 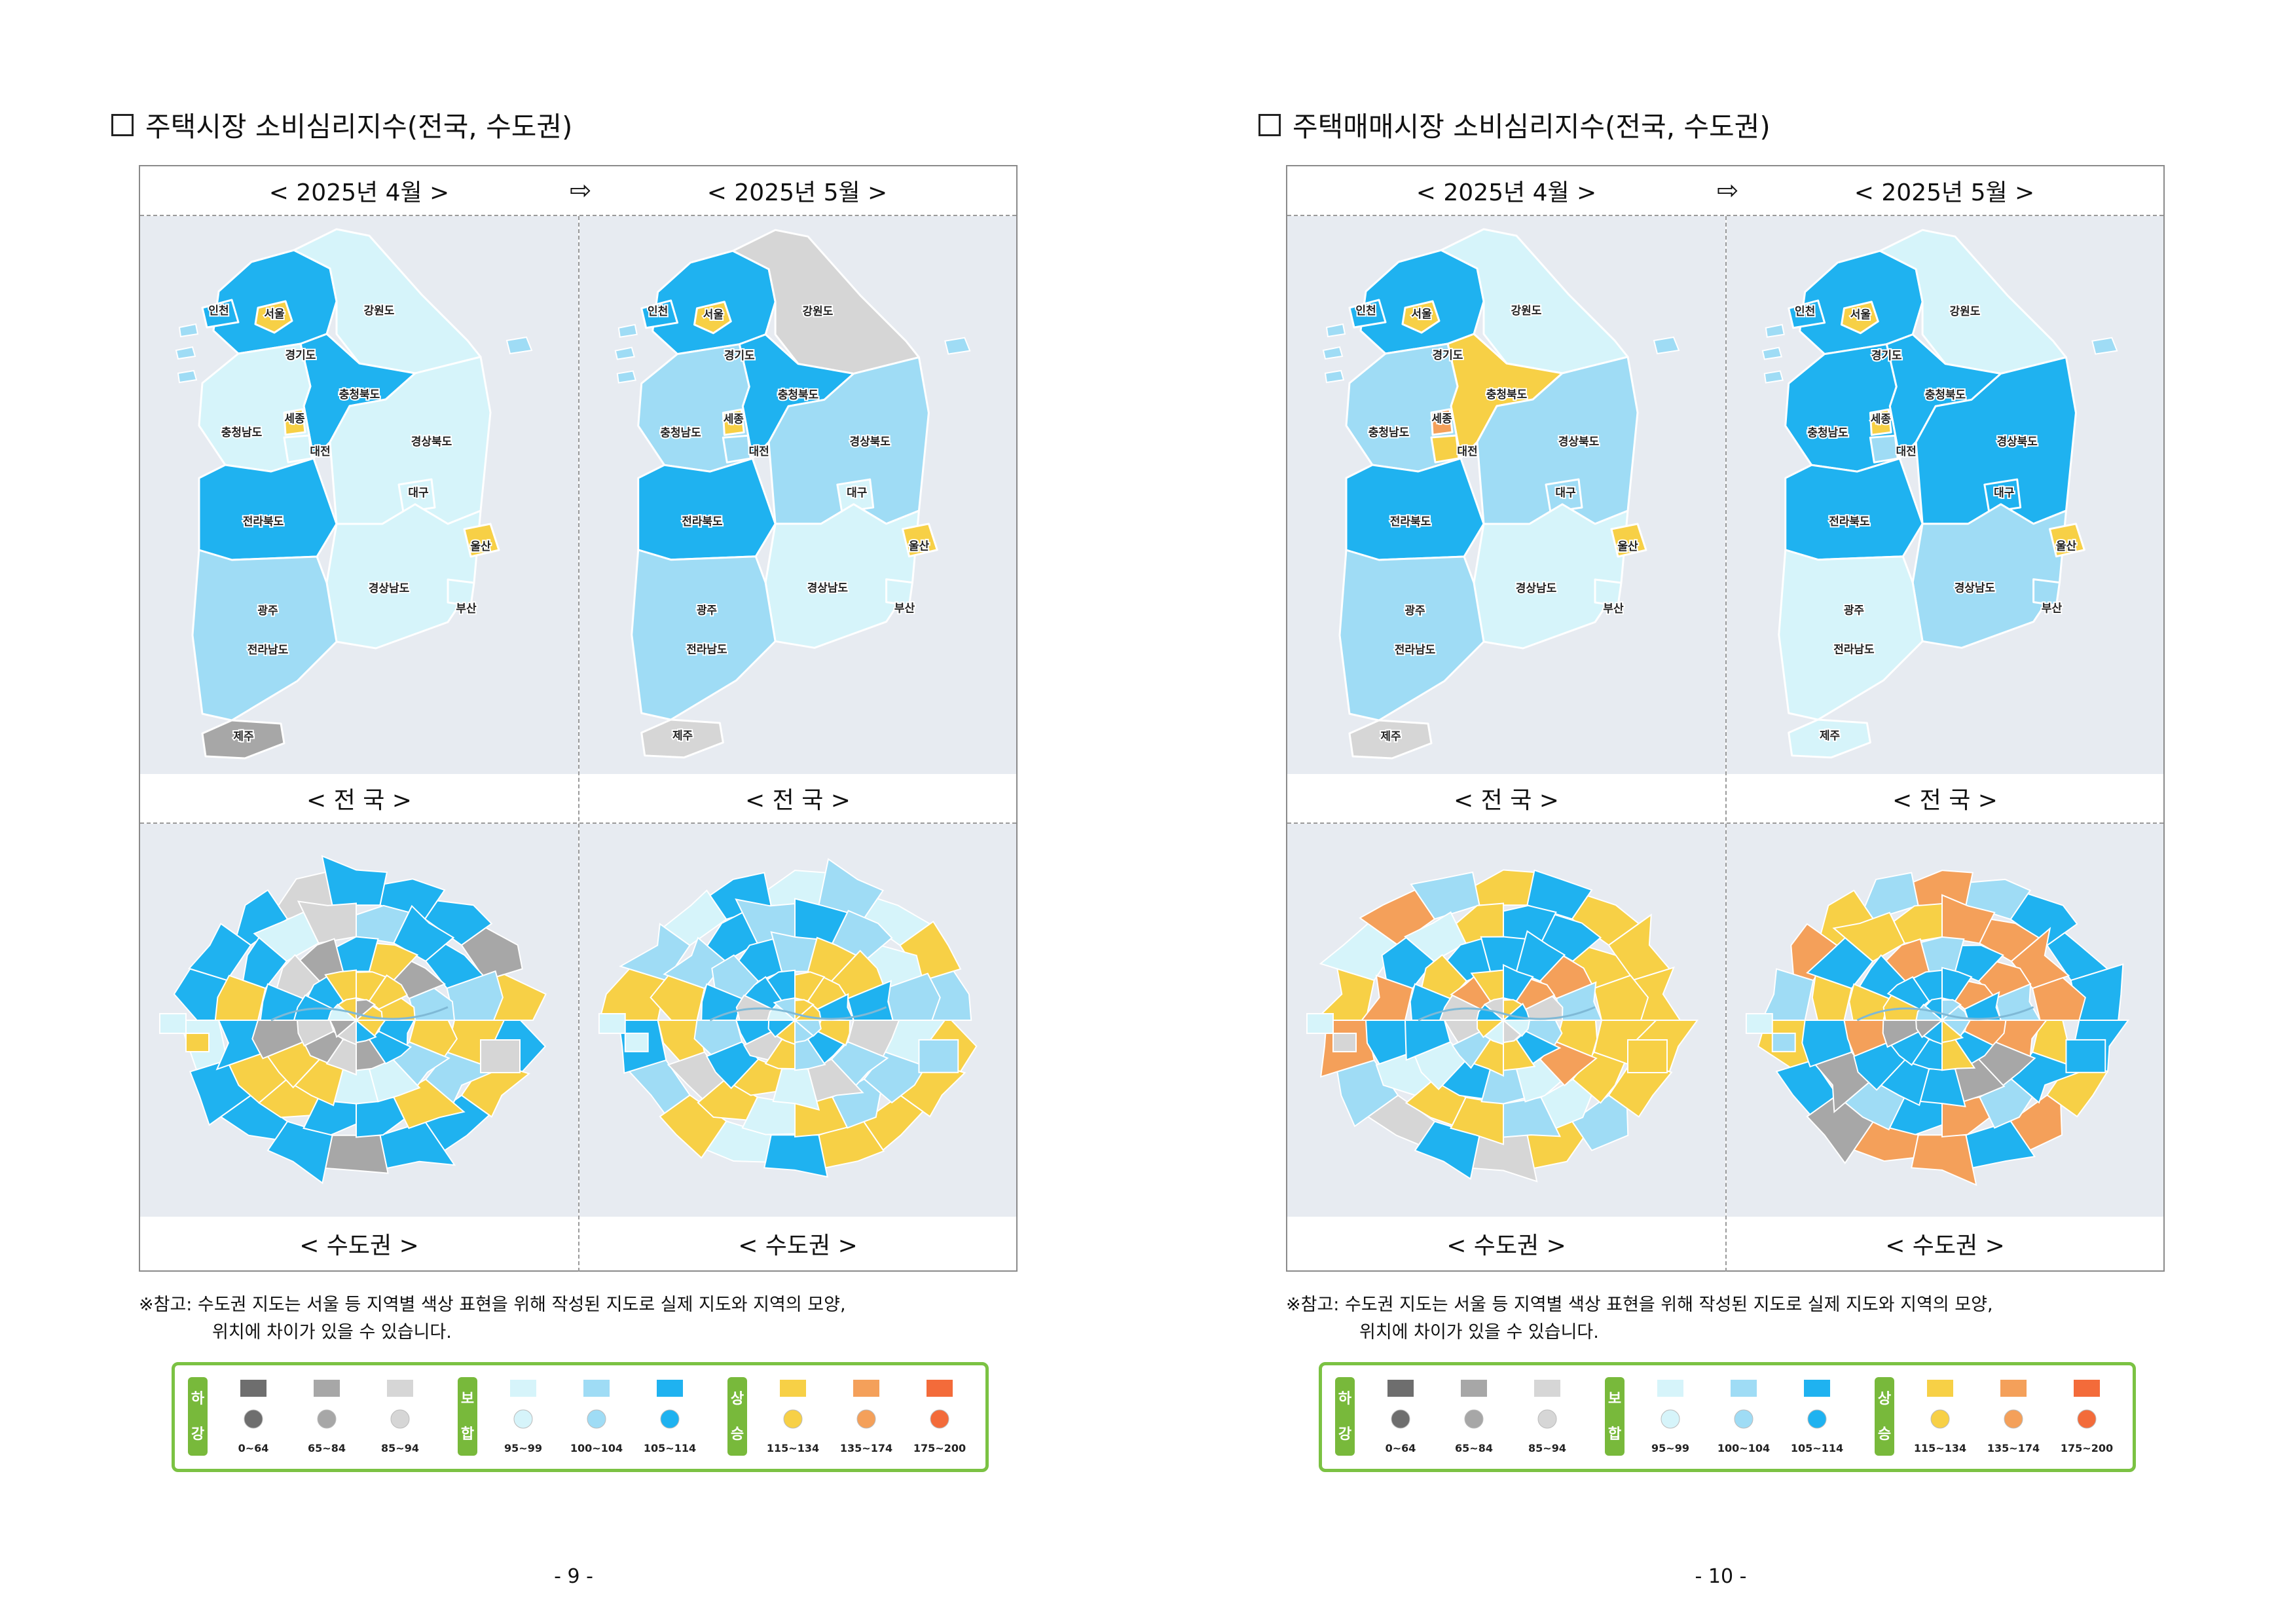 I want to click on section-title-text: 주택시장 소비심리지수(전국, 수도권), so click(x=359, y=127).